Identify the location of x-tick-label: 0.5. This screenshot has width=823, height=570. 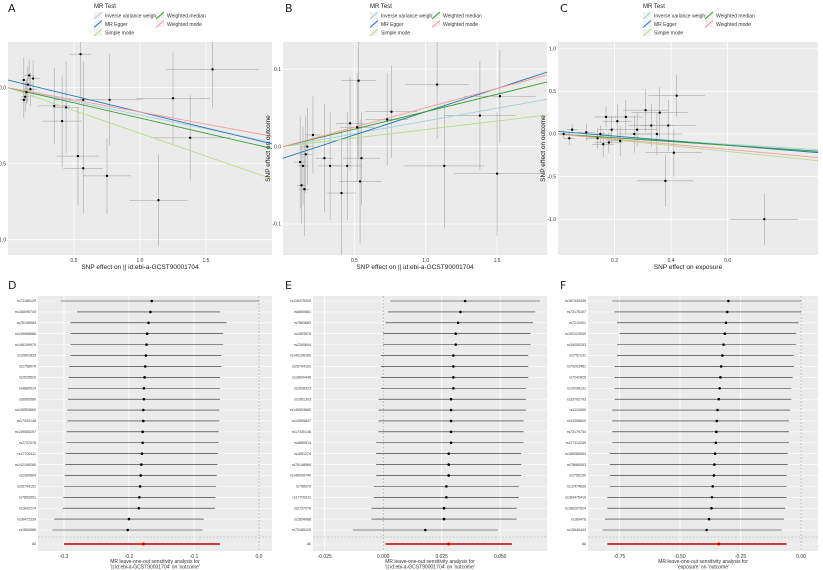
(354, 261).